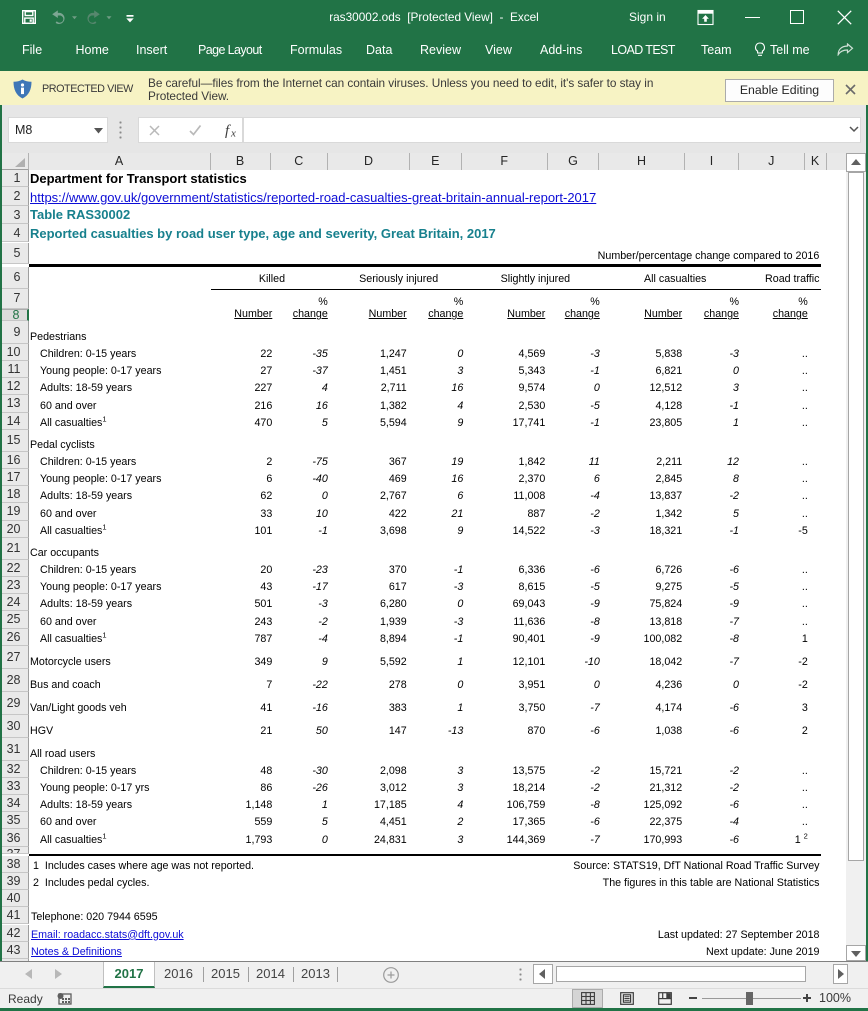 The height and width of the screenshot is (1011, 868). Describe the element at coordinates (233, 134) in the screenshot. I see `svg-text: x` at that location.